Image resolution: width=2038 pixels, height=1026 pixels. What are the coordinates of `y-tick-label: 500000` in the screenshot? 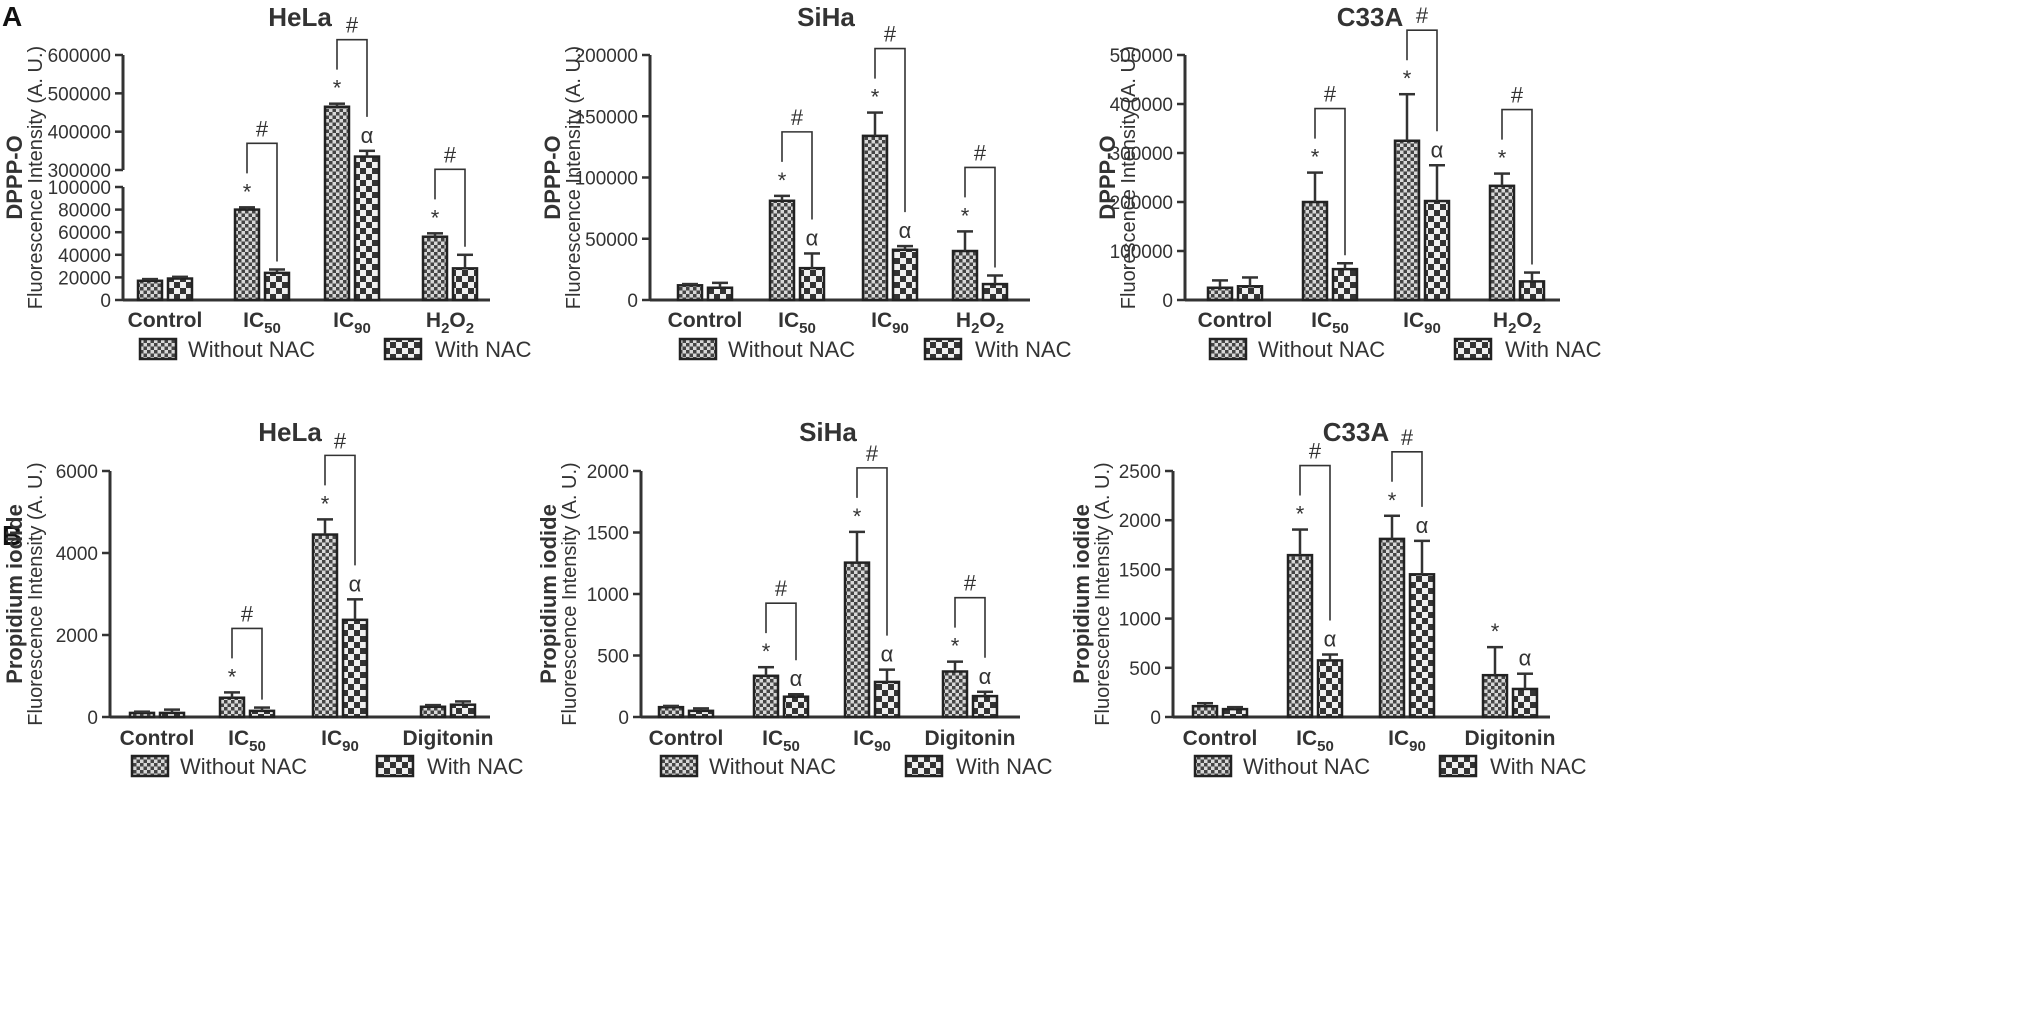 It's located at (79, 94).